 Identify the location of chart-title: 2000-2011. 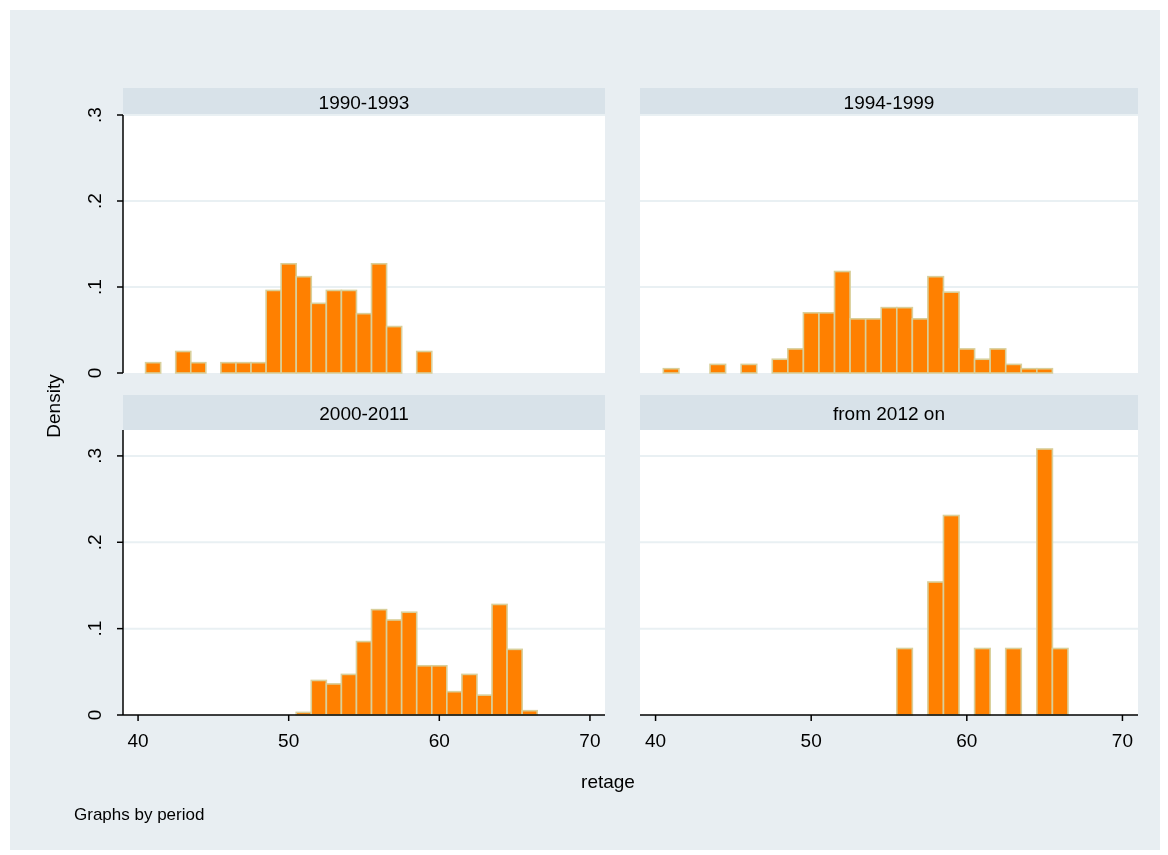
(364, 413).